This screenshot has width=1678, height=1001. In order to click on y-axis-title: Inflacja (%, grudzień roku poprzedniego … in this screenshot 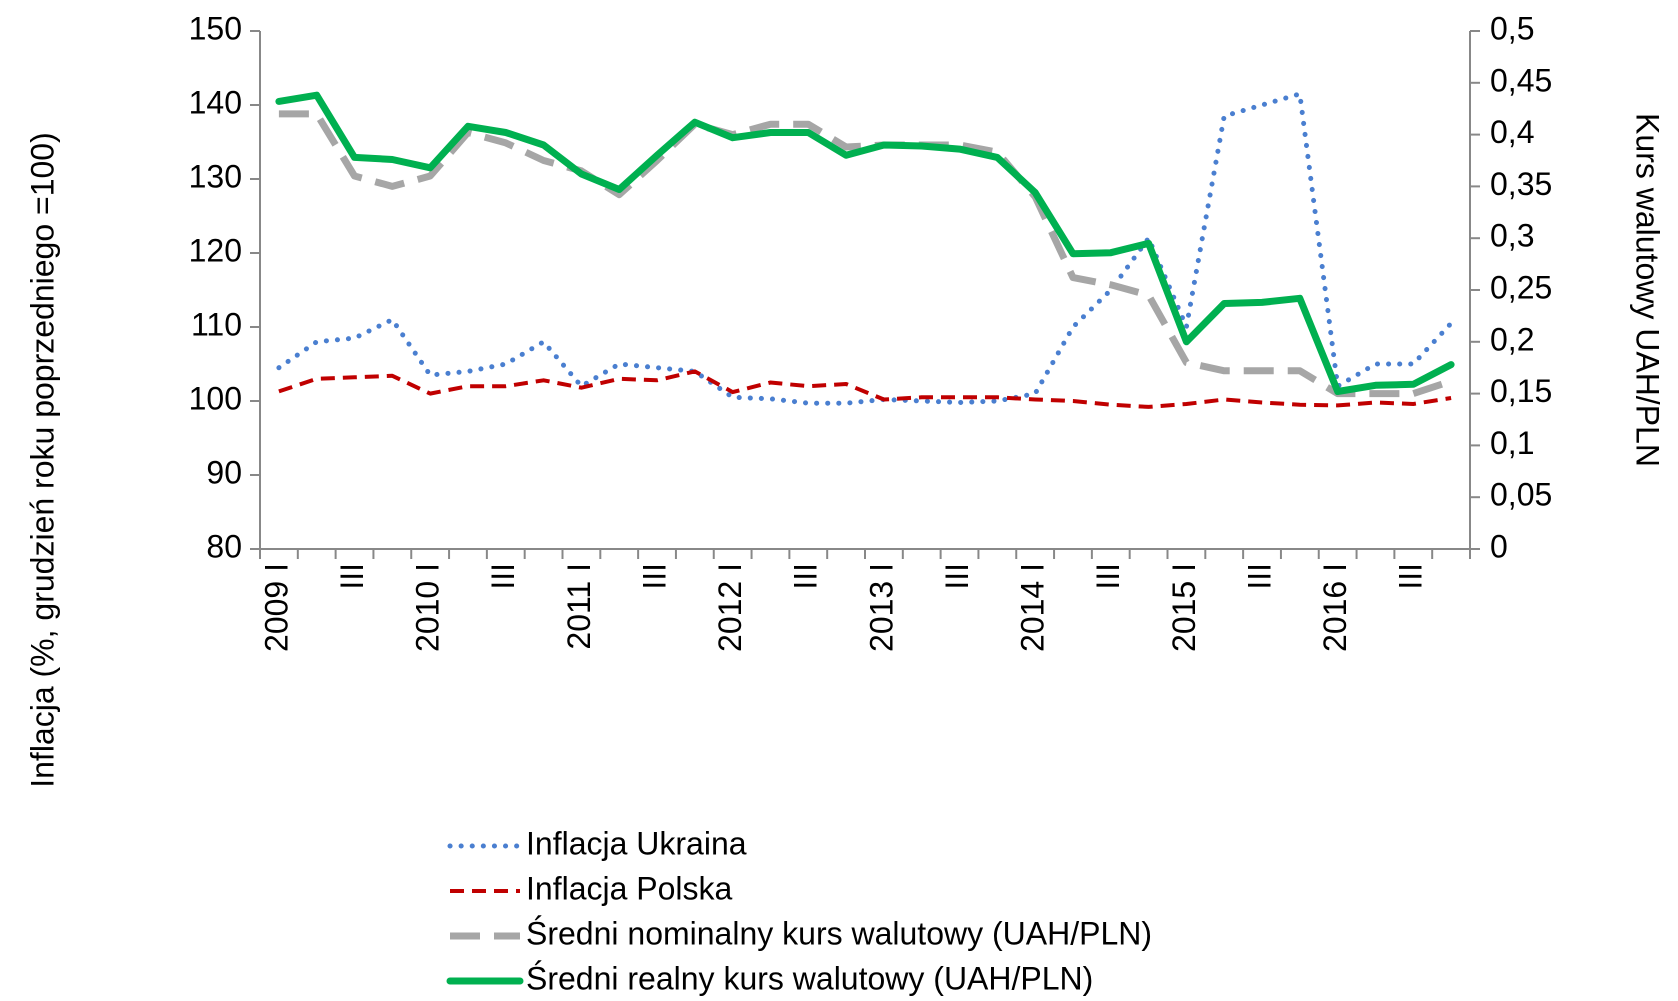, I will do `click(42, 460)`.